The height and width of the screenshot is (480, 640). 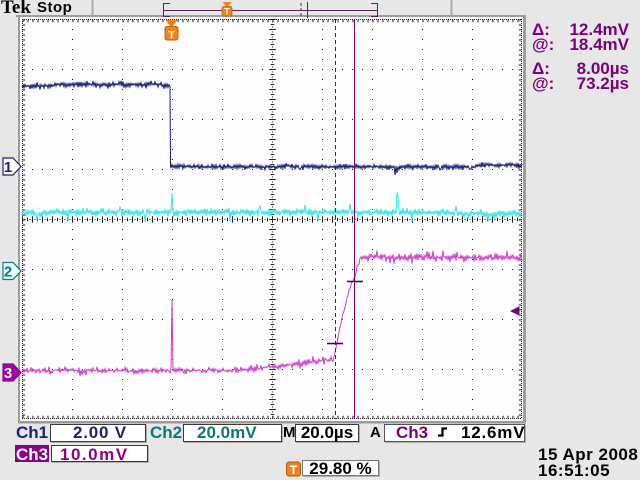 I want to click on svg-text: 3, so click(x=8, y=373).